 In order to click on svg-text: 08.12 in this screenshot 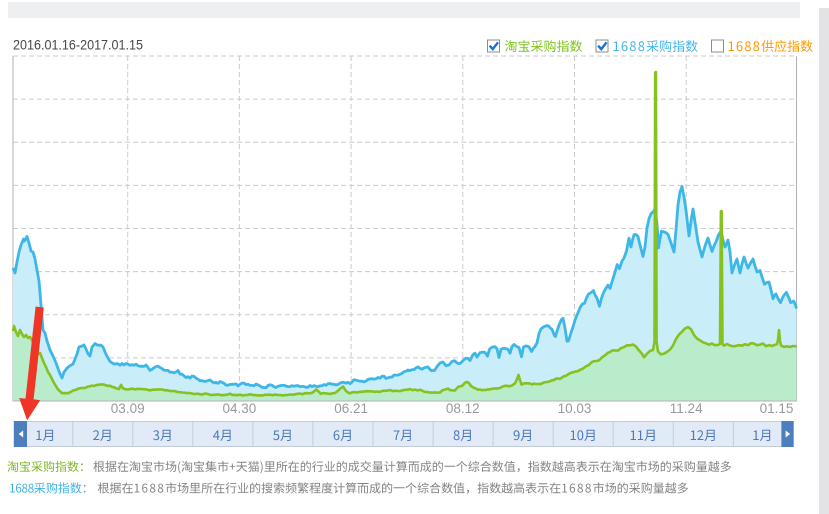, I will do `click(463, 408)`.